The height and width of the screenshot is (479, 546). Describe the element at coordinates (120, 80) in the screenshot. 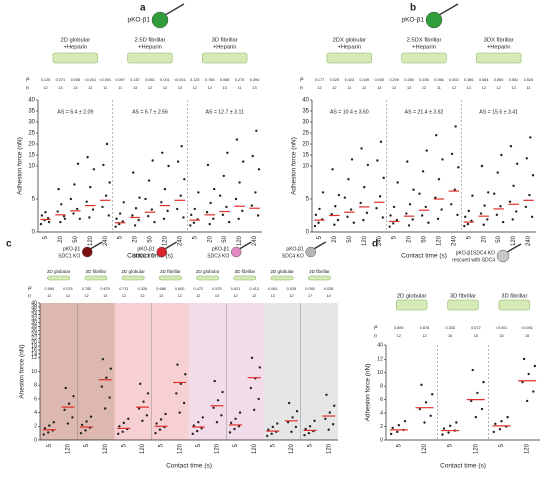

I see `p-value: 0.097` at that location.